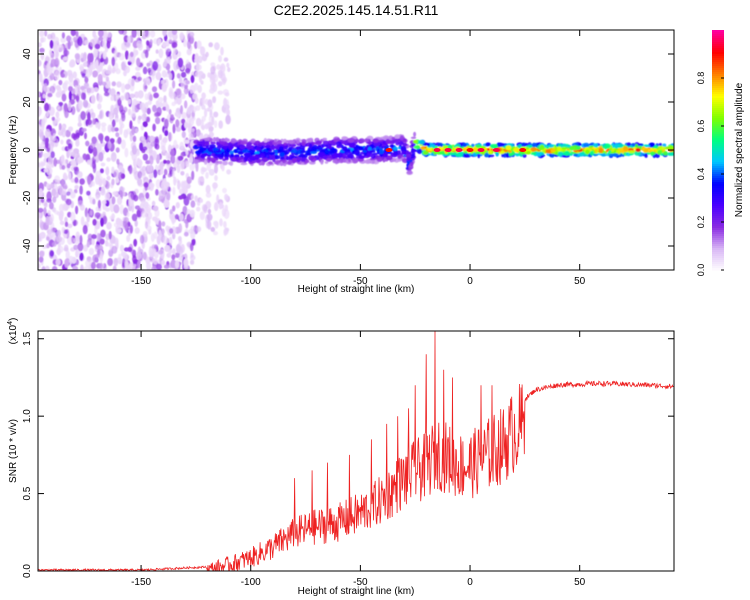  What do you see at coordinates (13, 150) in the screenshot?
I see `spectrogram-y-axis-label: Frequency (Hz)` at bounding box center [13, 150].